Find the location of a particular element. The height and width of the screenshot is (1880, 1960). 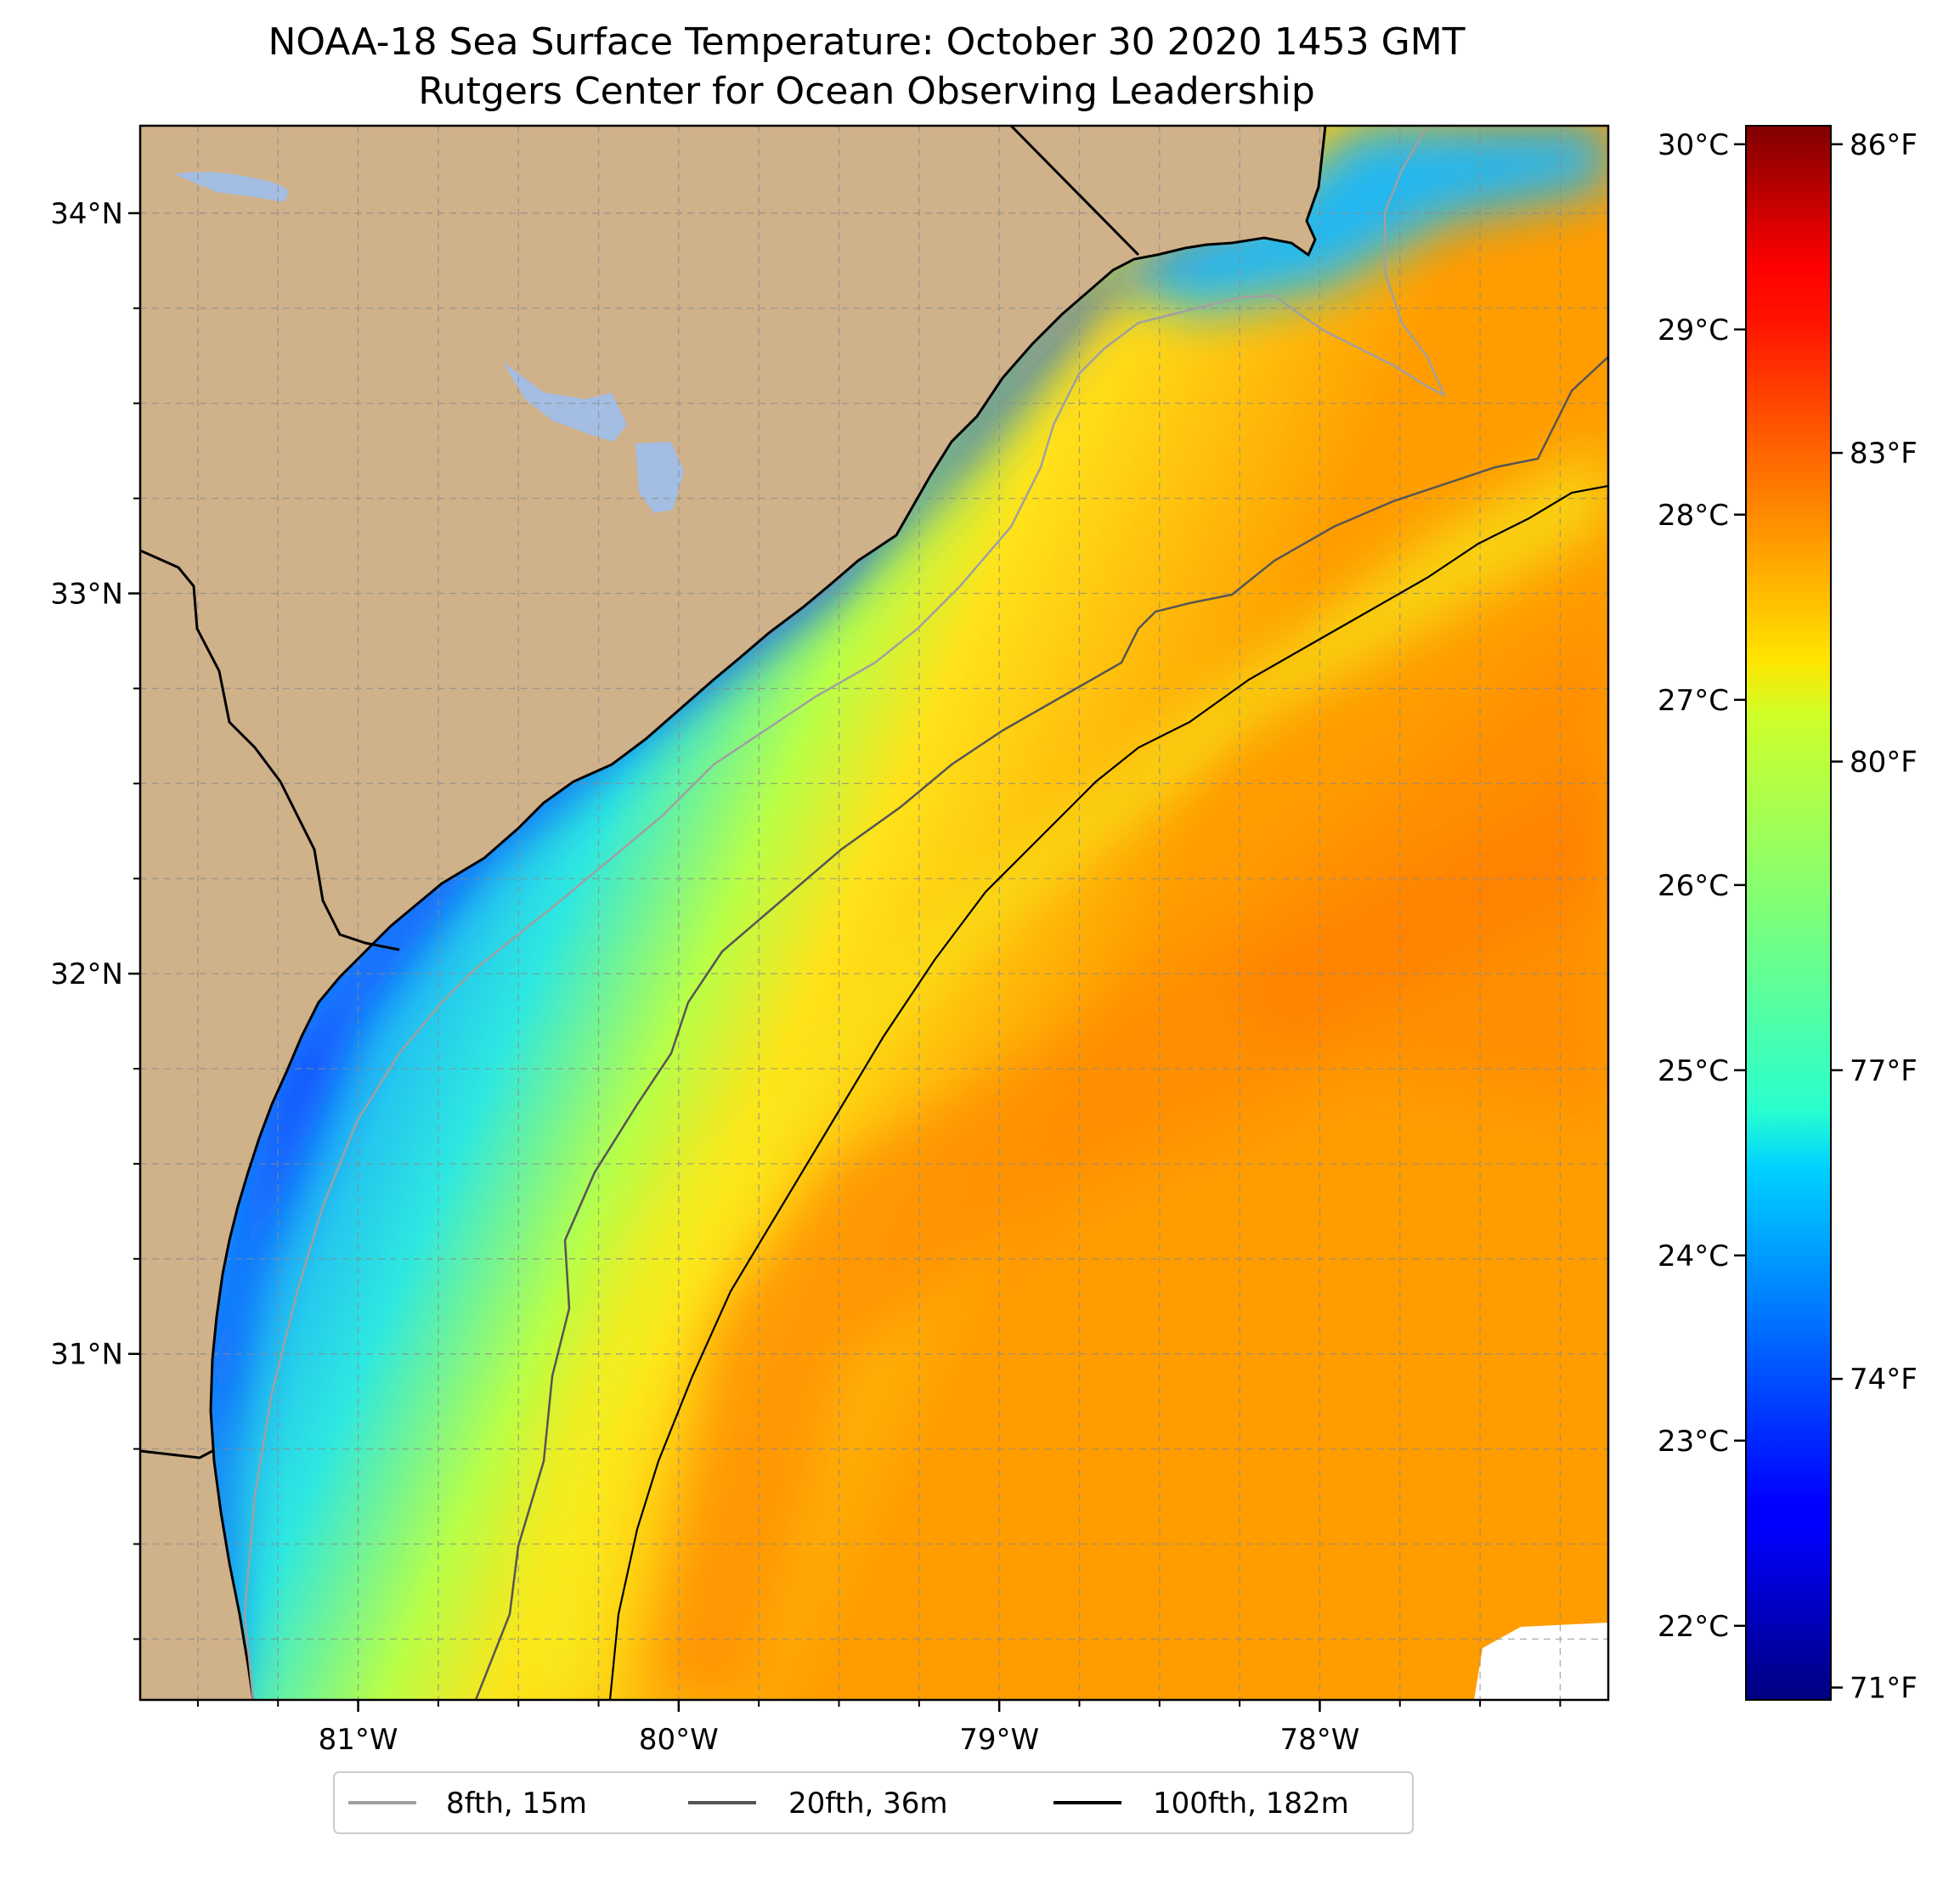

state-border-ga-fl is located at coordinates (177, 1454).